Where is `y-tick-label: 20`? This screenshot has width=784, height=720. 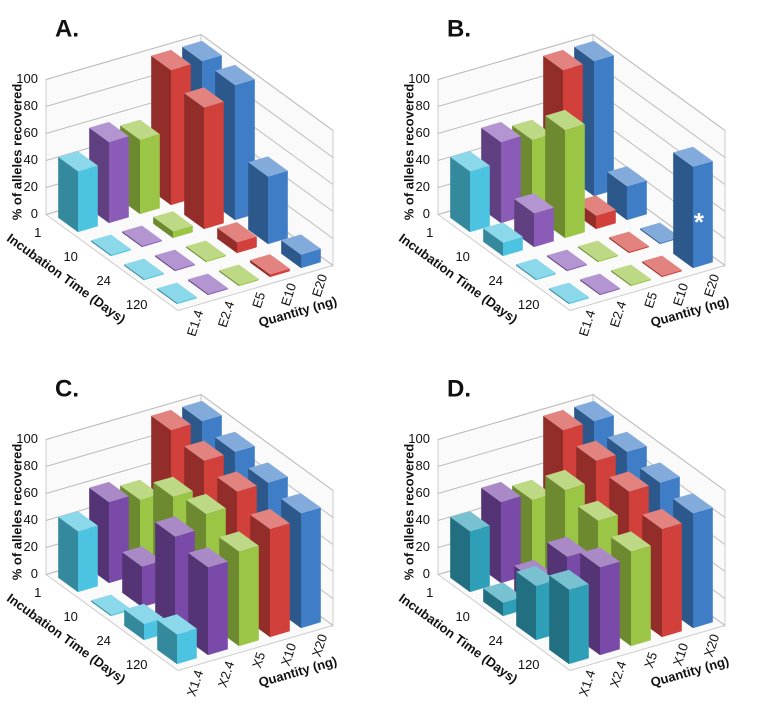
y-tick-label: 20 is located at coordinates (31, 186).